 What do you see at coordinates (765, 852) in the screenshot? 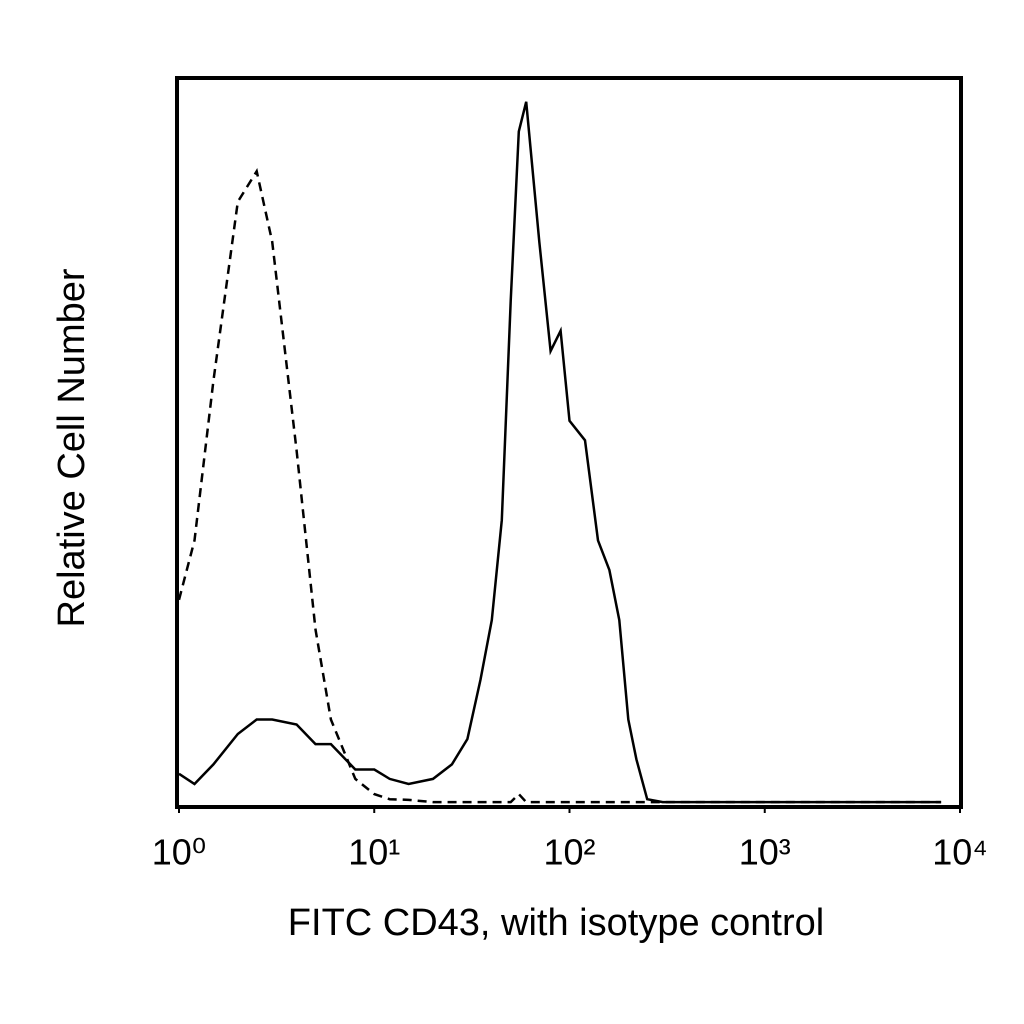
I see `x-tick-label: 10³` at bounding box center [765, 852].